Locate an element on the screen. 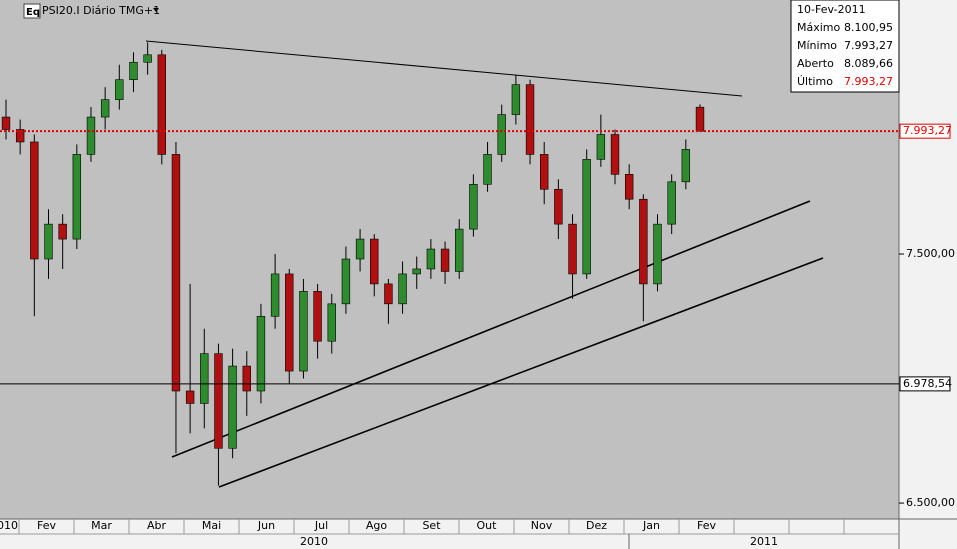 The width and height of the screenshot is (957, 549). chart-title: PSI20.I Diário TMG+1 is located at coordinates (101, 10).